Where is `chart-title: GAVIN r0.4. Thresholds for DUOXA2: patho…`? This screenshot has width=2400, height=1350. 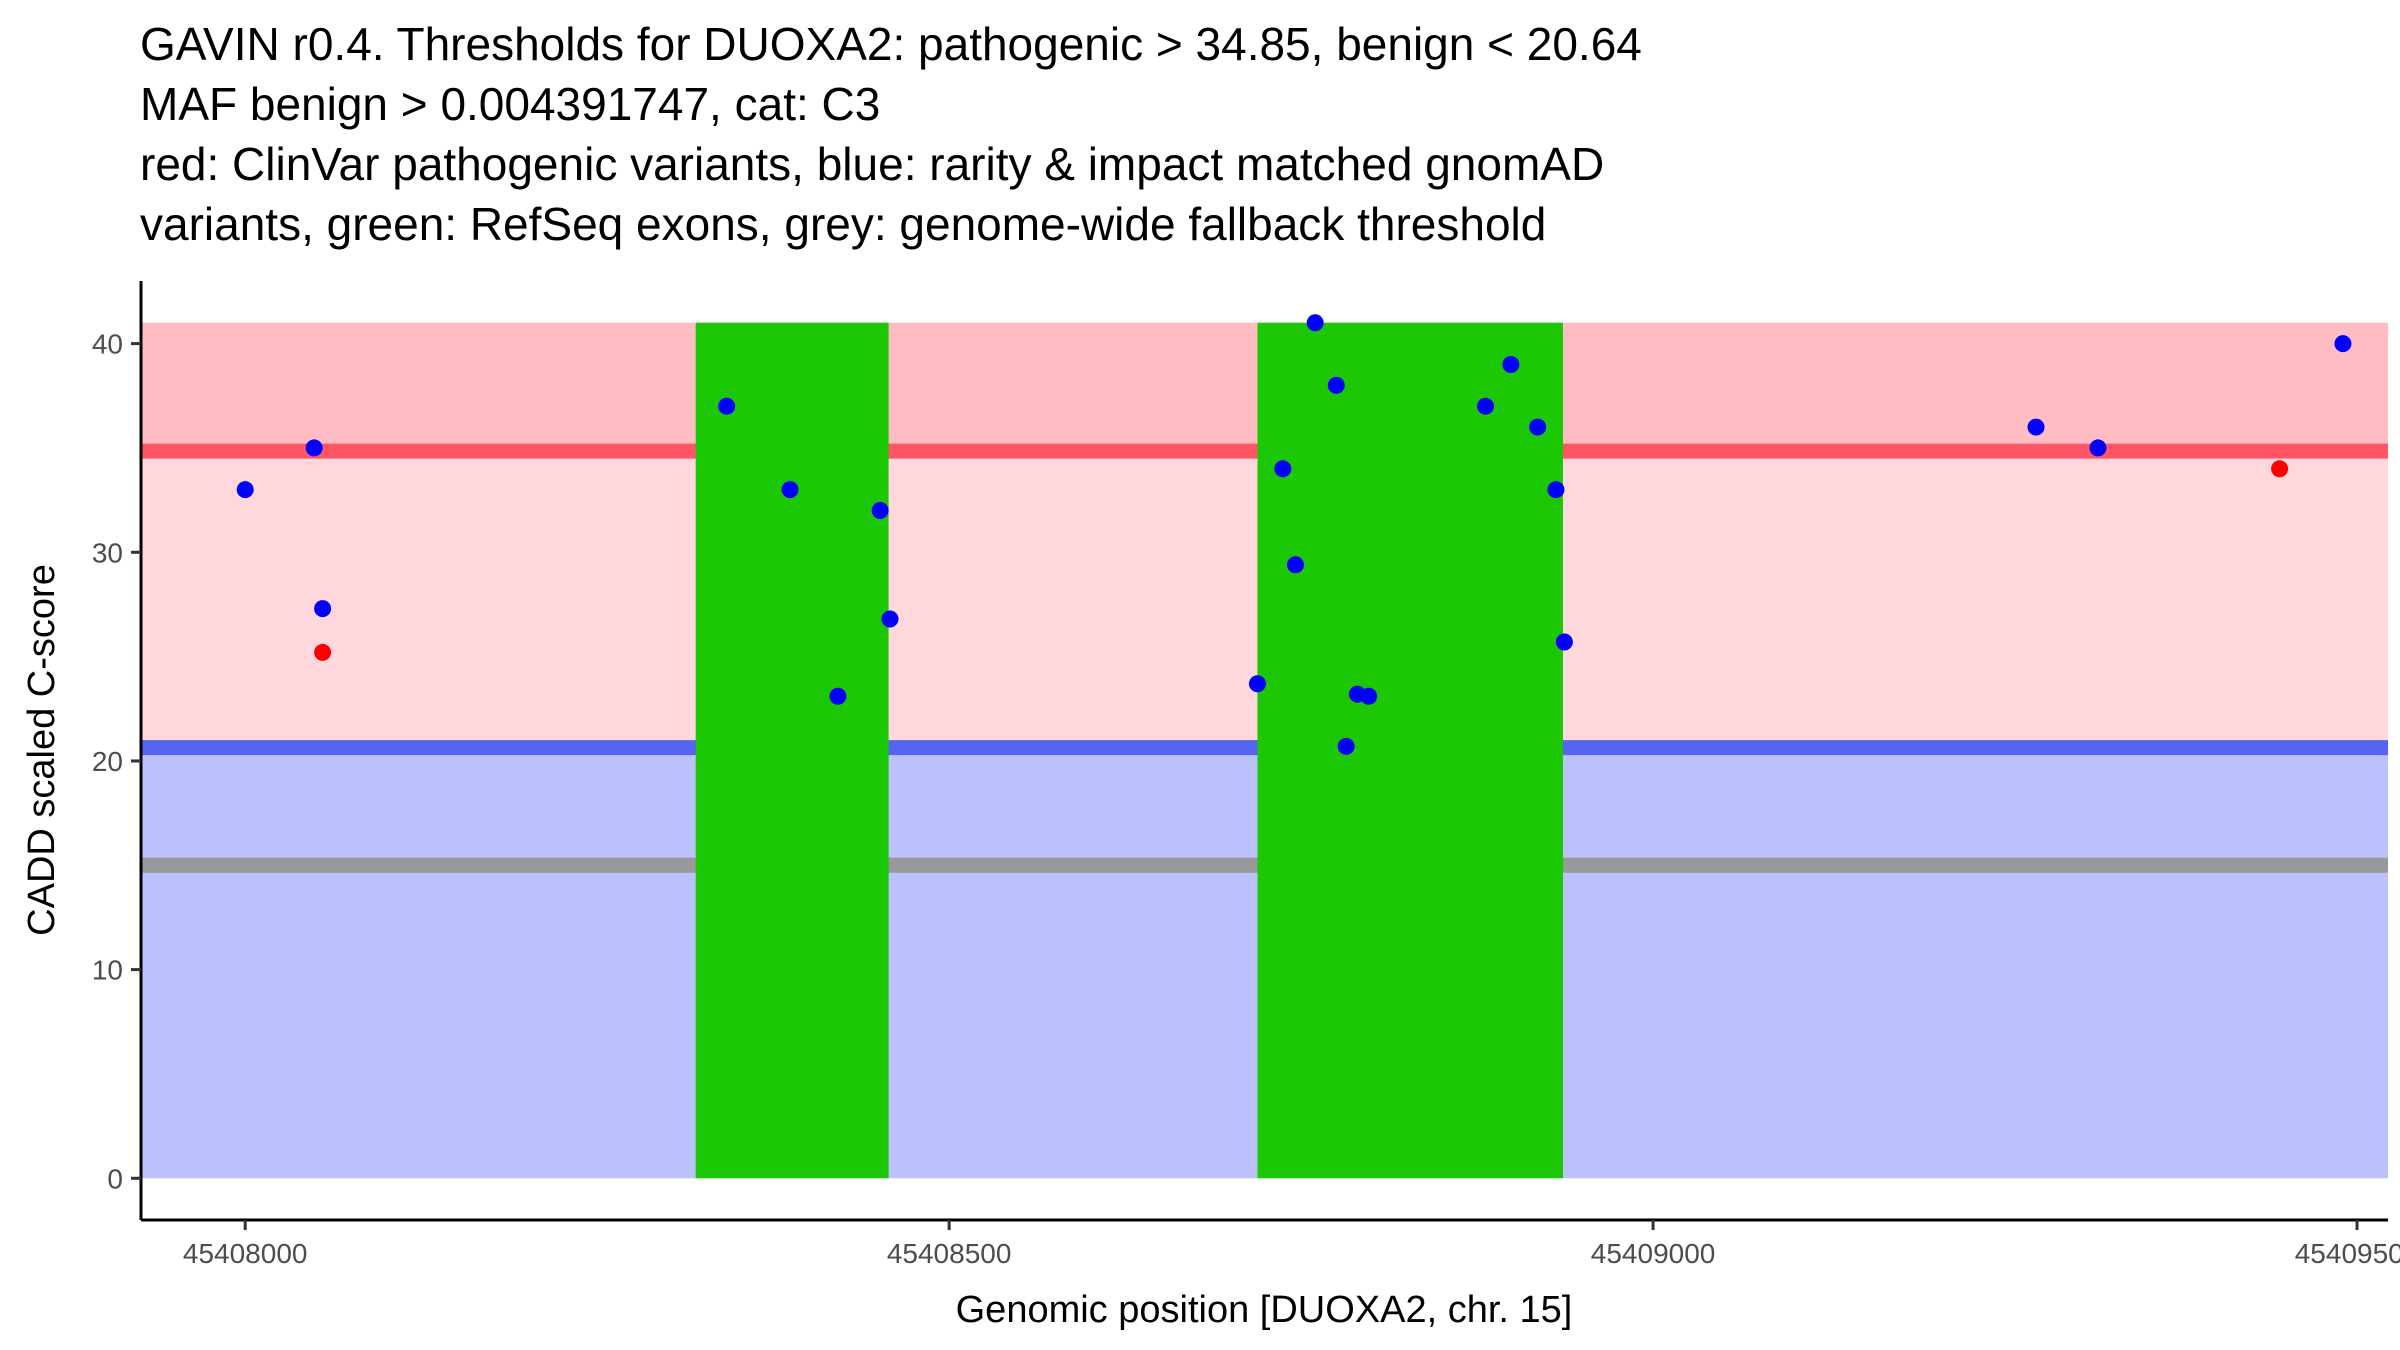
chart-title: GAVIN r0.4. Thresholds for DUOXA2: patho… is located at coordinates (891, 134).